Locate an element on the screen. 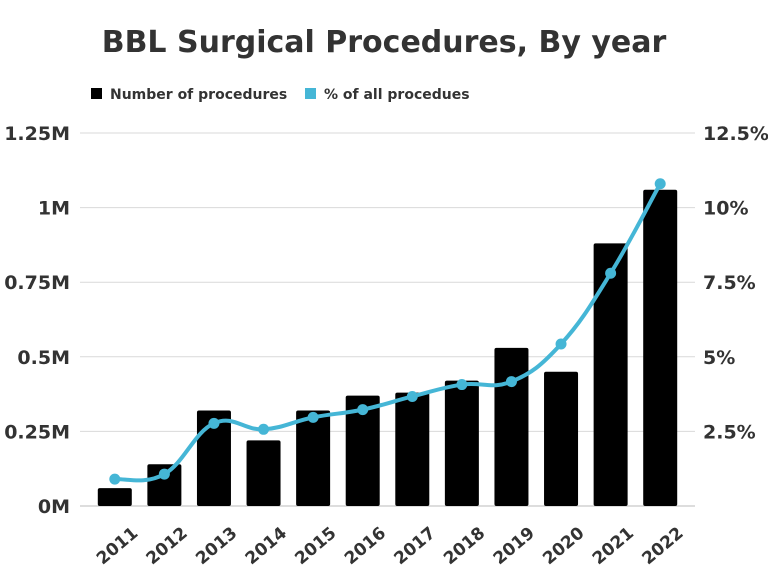 The image size is (768, 580). x-tick-label: 2017 is located at coordinates (415, 546).